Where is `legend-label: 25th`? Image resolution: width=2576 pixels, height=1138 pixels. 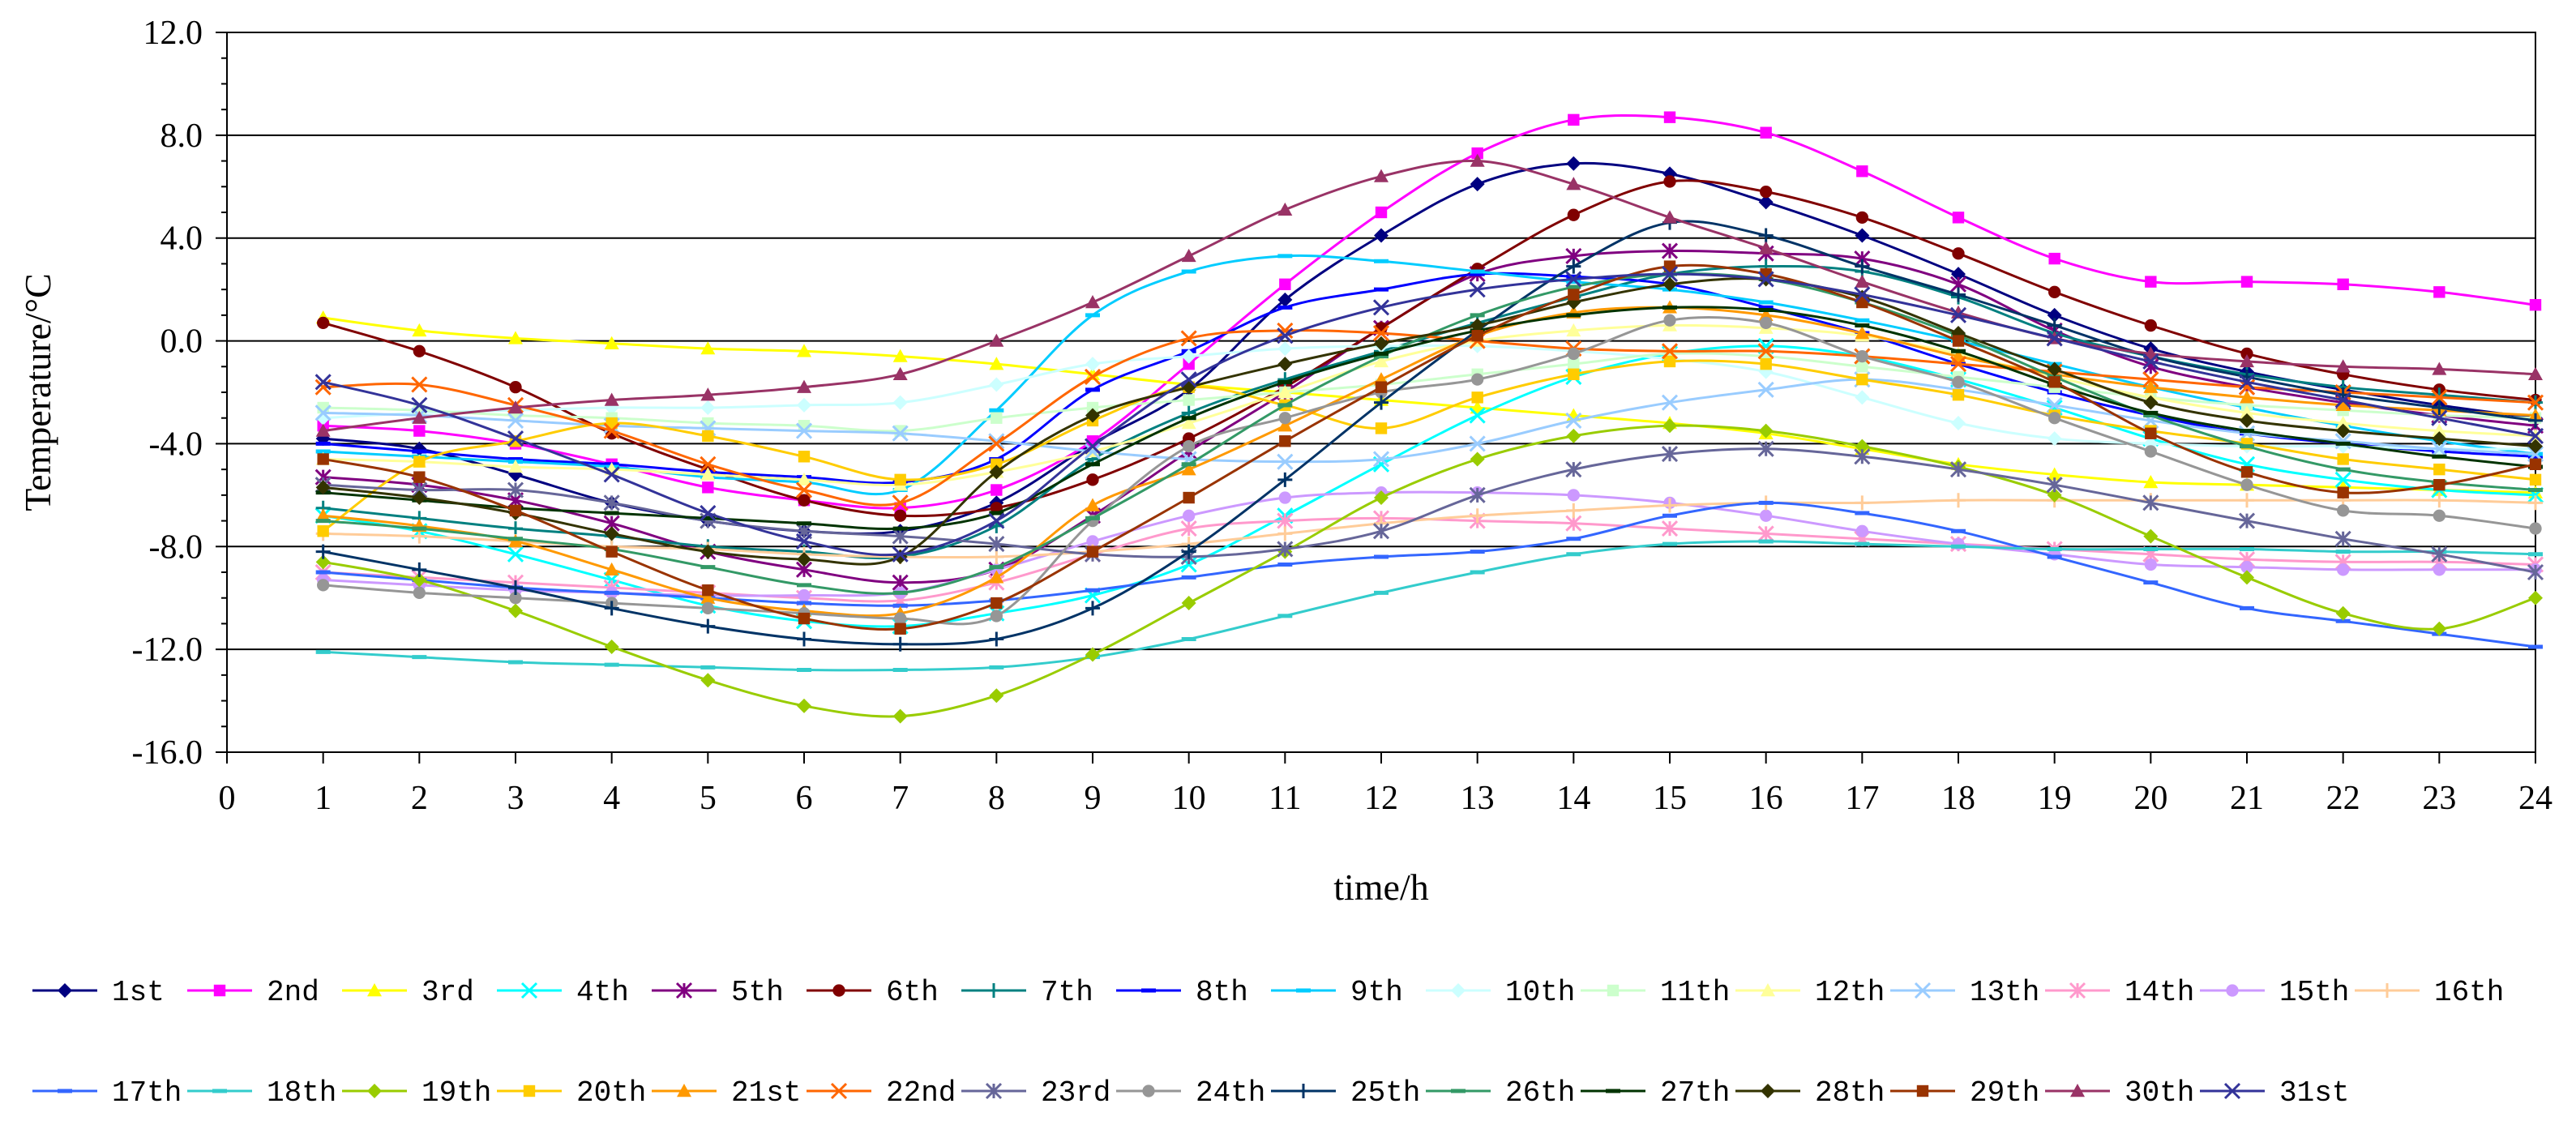 legend-label: 25th is located at coordinates (1385, 1093).